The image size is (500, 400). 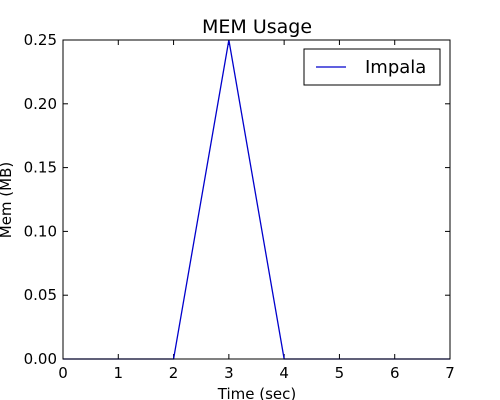 I want to click on x-tick-label: 0, so click(x=63, y=373).